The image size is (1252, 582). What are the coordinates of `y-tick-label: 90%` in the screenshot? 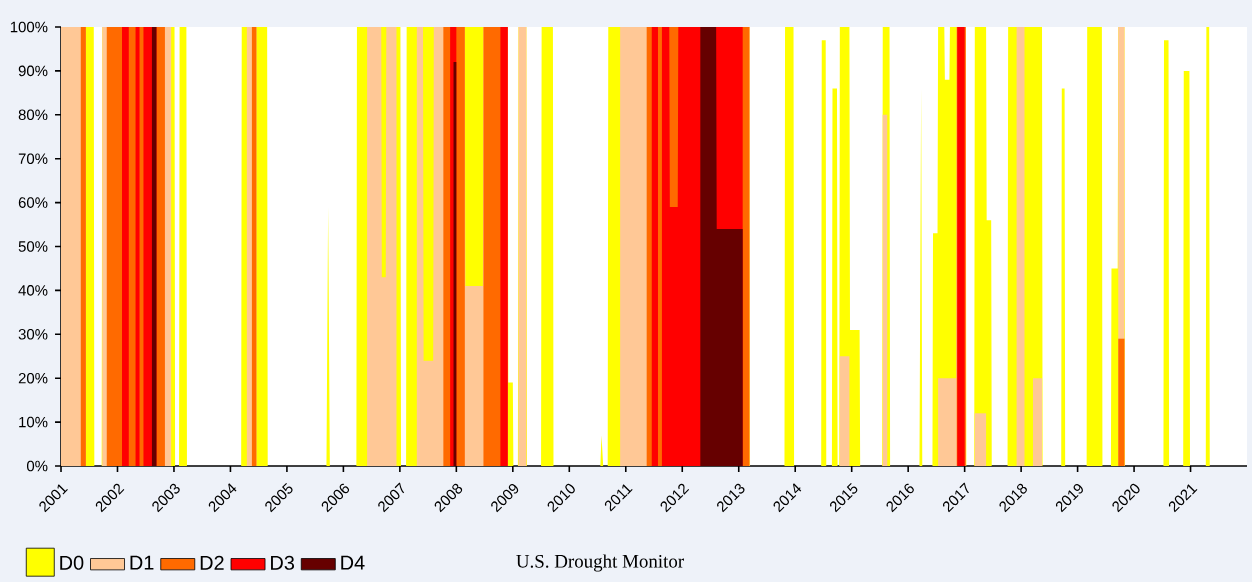 It's located at (33, 71).